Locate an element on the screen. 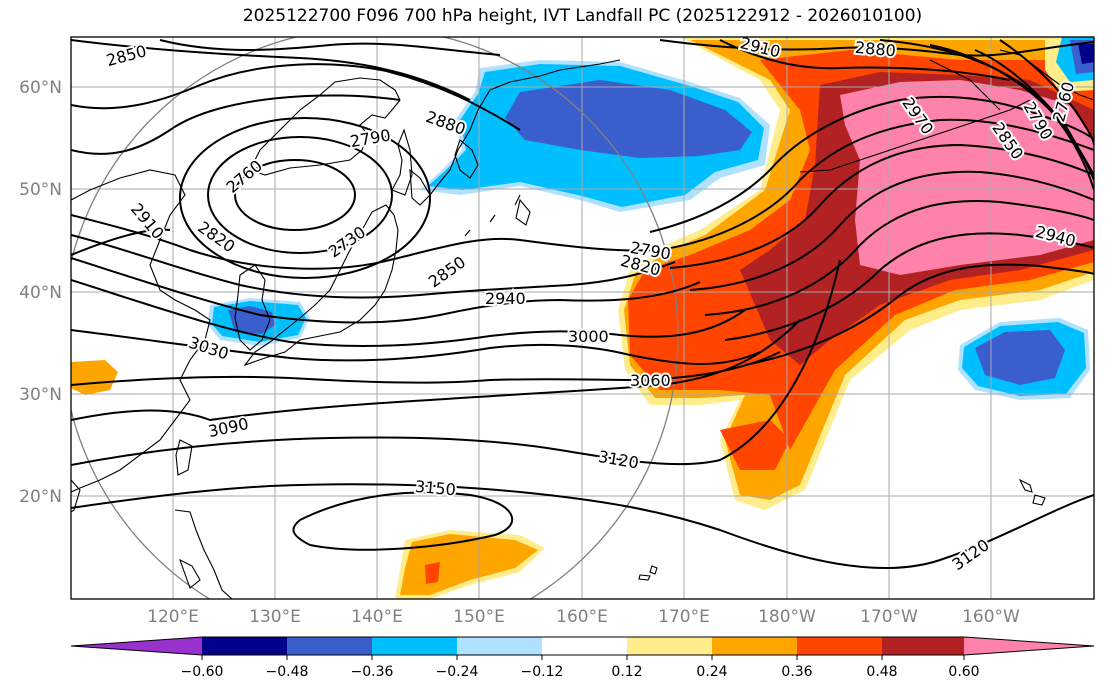  colorbar-tick-label: 0.12 is located at coordinates (626, 672).